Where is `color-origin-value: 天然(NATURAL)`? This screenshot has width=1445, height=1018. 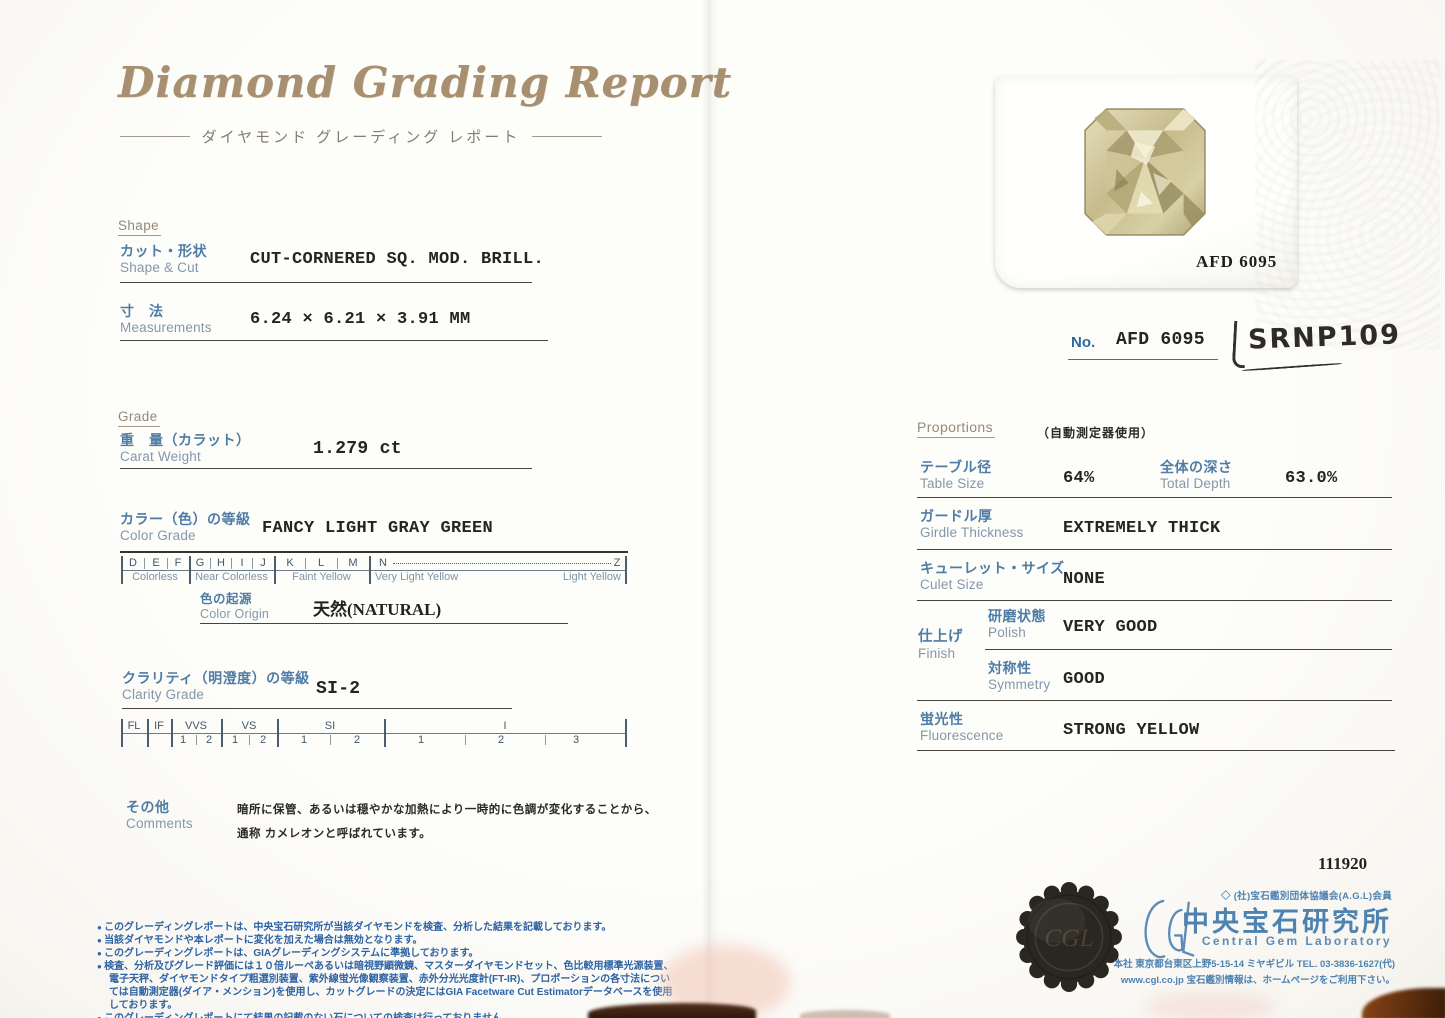 color-origin-value: 天然(NATURAL) is located at coordinates (377, 609).